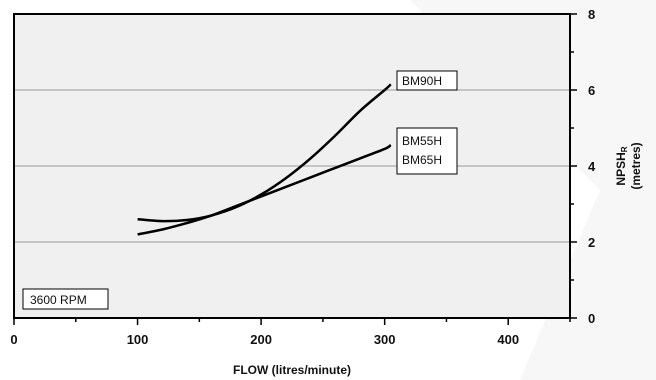 Image resolution: width=656 pixels, height=380 pixels. Describe the element at coordinates (583, 166) in the screenshot. I see `y-axis: 0 2 4 6 8` at that location.